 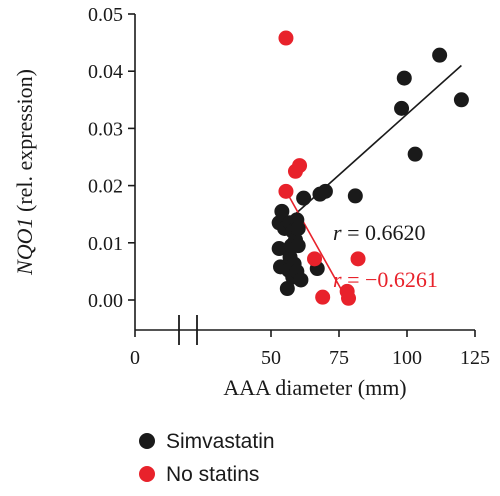 What do you see at coordinates (390, 279) in the screenshot?
I see `r-value: = −0.6261` at bounding box center [390, 279].